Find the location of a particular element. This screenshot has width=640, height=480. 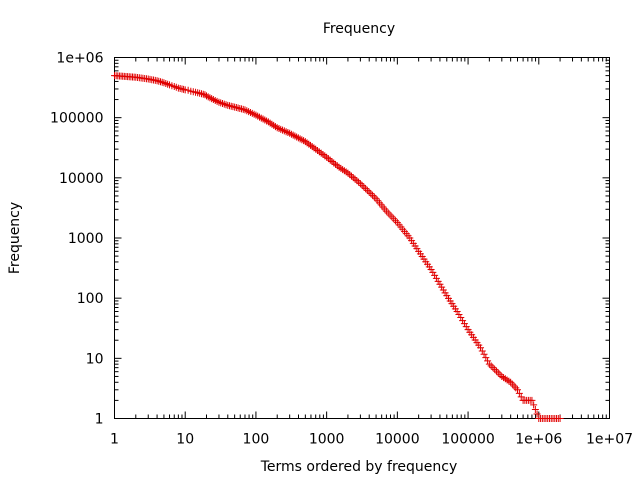

y-axis-title: Frequency is located at coordinates (15, 238).